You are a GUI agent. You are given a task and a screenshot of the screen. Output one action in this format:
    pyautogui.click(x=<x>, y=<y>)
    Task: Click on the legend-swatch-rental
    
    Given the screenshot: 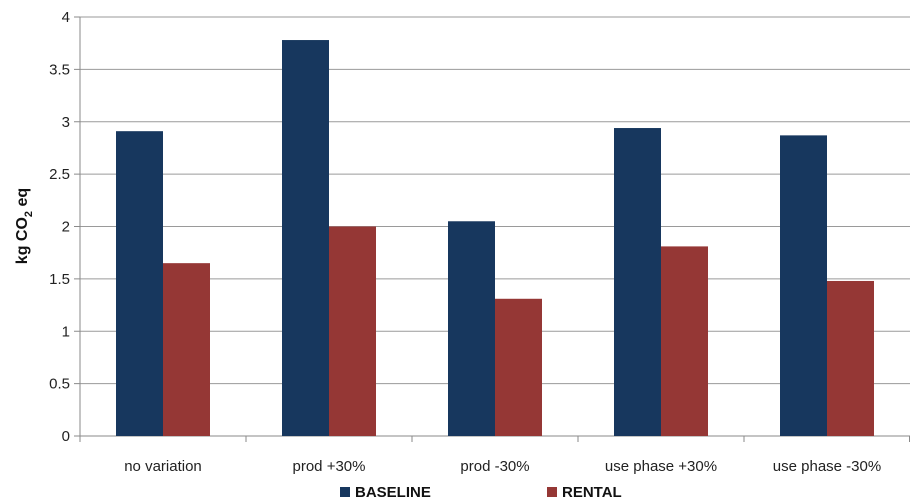 What is the action you would take?
    pyautogui.click(x=552, y=492)
    